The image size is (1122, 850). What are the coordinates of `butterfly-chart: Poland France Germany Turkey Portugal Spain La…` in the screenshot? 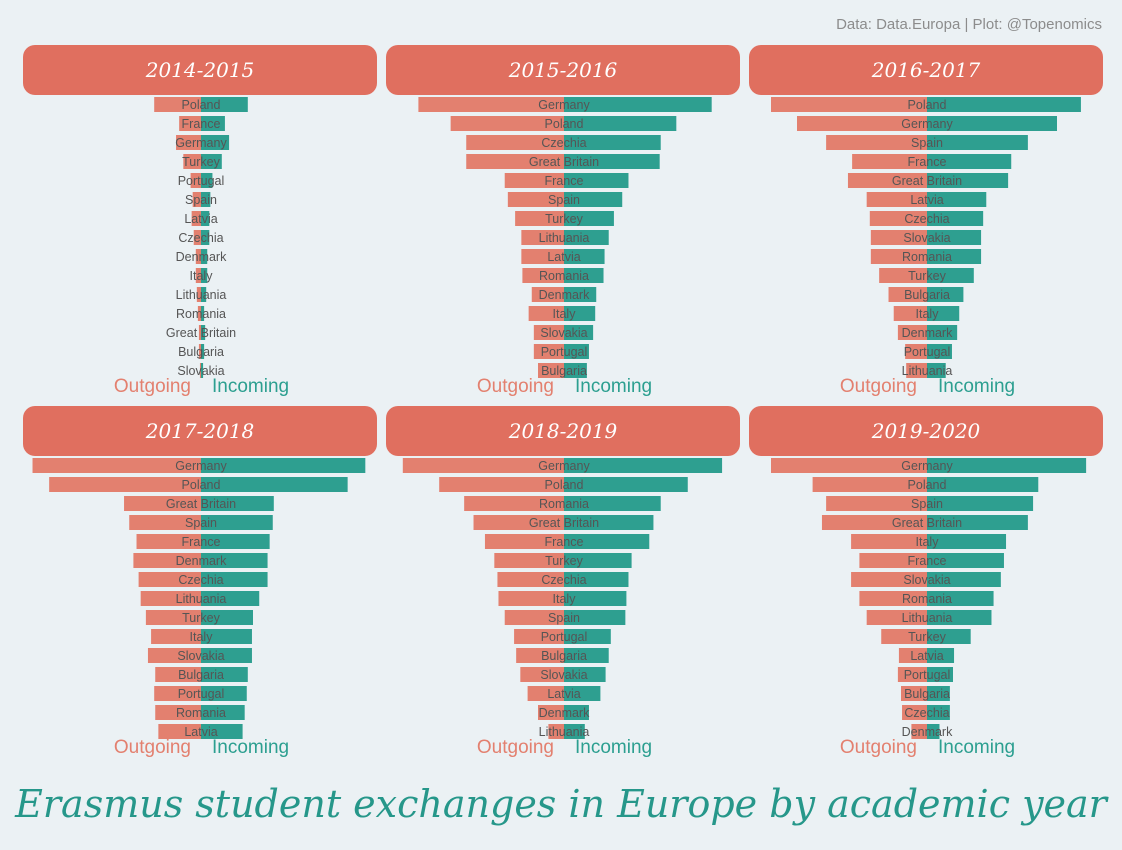 It's located at (201, 237).